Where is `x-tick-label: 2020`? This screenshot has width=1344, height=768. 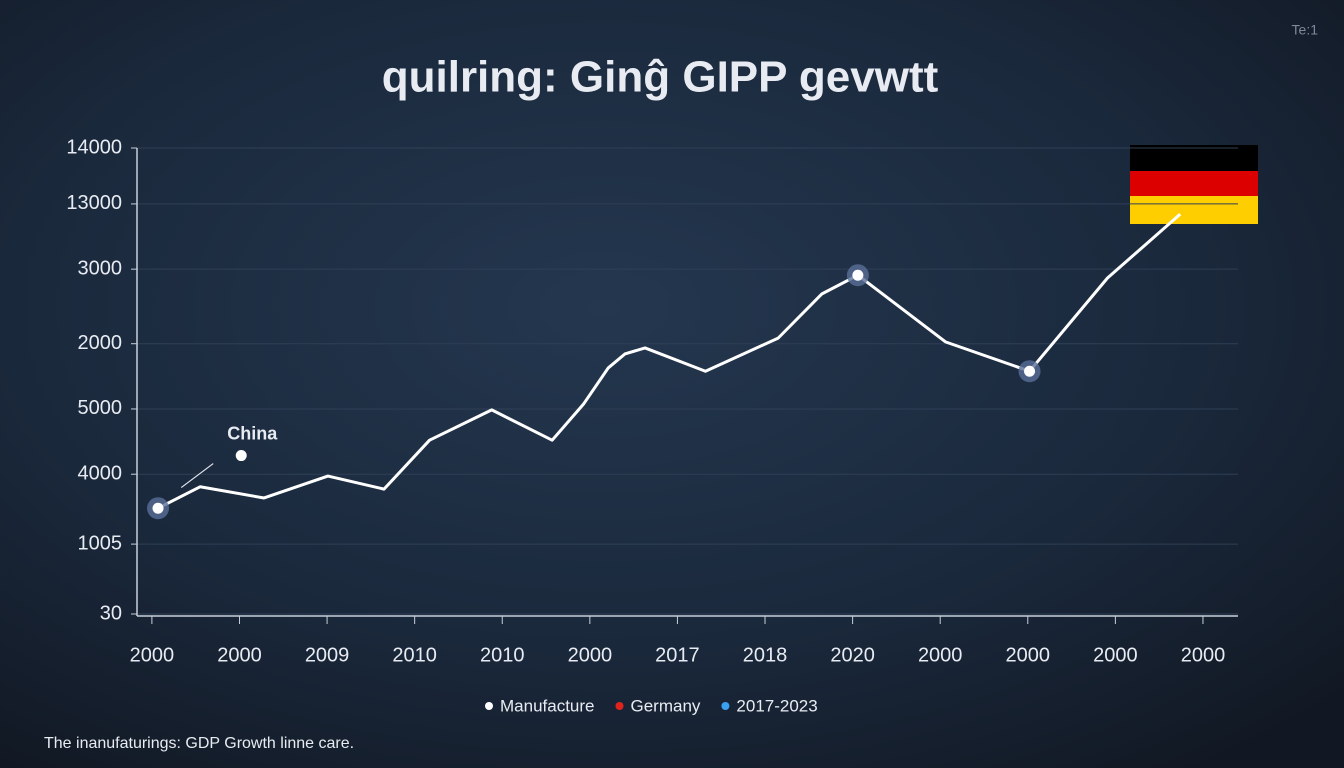
x-tick-label: 2020 is located at coordinates (852, 655).